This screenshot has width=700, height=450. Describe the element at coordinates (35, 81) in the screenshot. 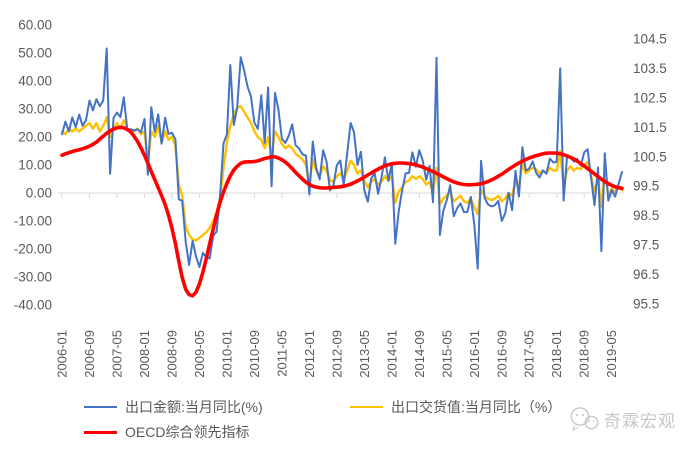

I see `left-axis-label: 40.00` at that location.